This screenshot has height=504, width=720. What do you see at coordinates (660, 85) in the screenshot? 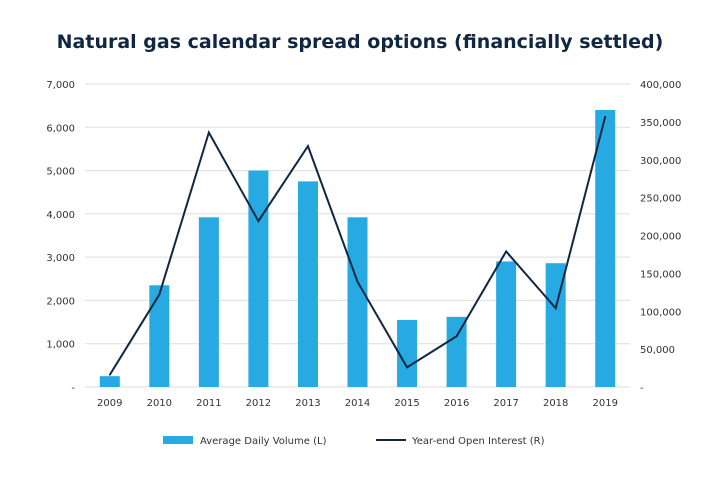
I see `right-tick-label: 400,000` at bounding box center [660, 85].